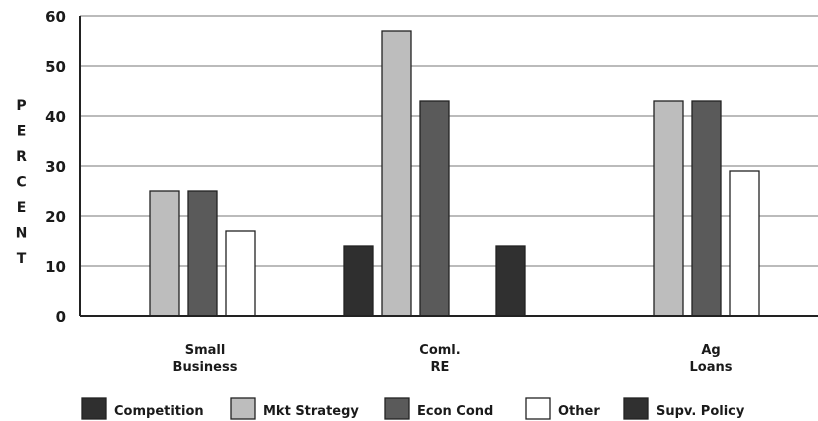  I want to click on y-tick-label: 30, so click(55, 167).